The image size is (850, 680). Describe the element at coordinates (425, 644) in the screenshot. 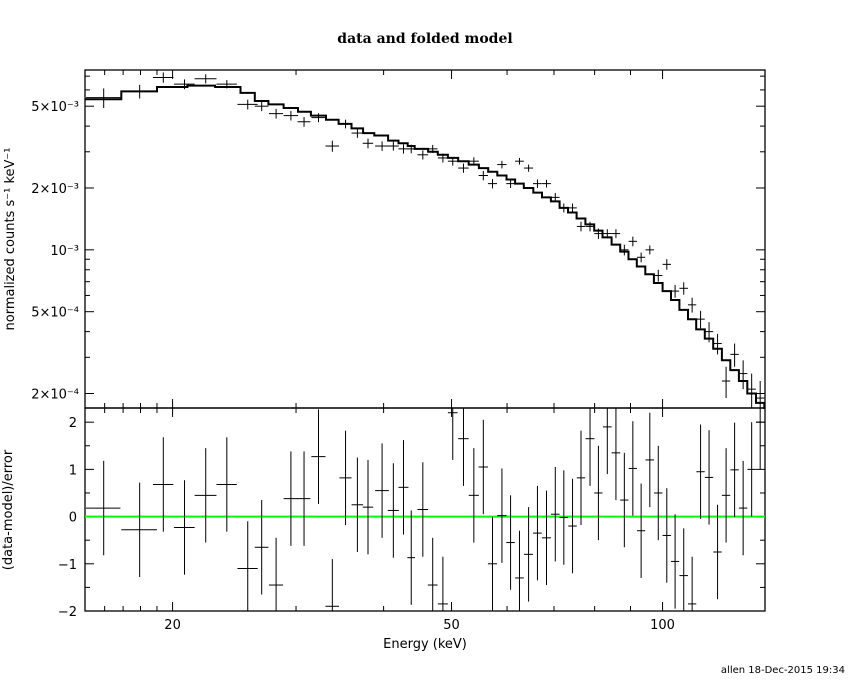

I see `x-axis-label: Energy (keV)` at that location.